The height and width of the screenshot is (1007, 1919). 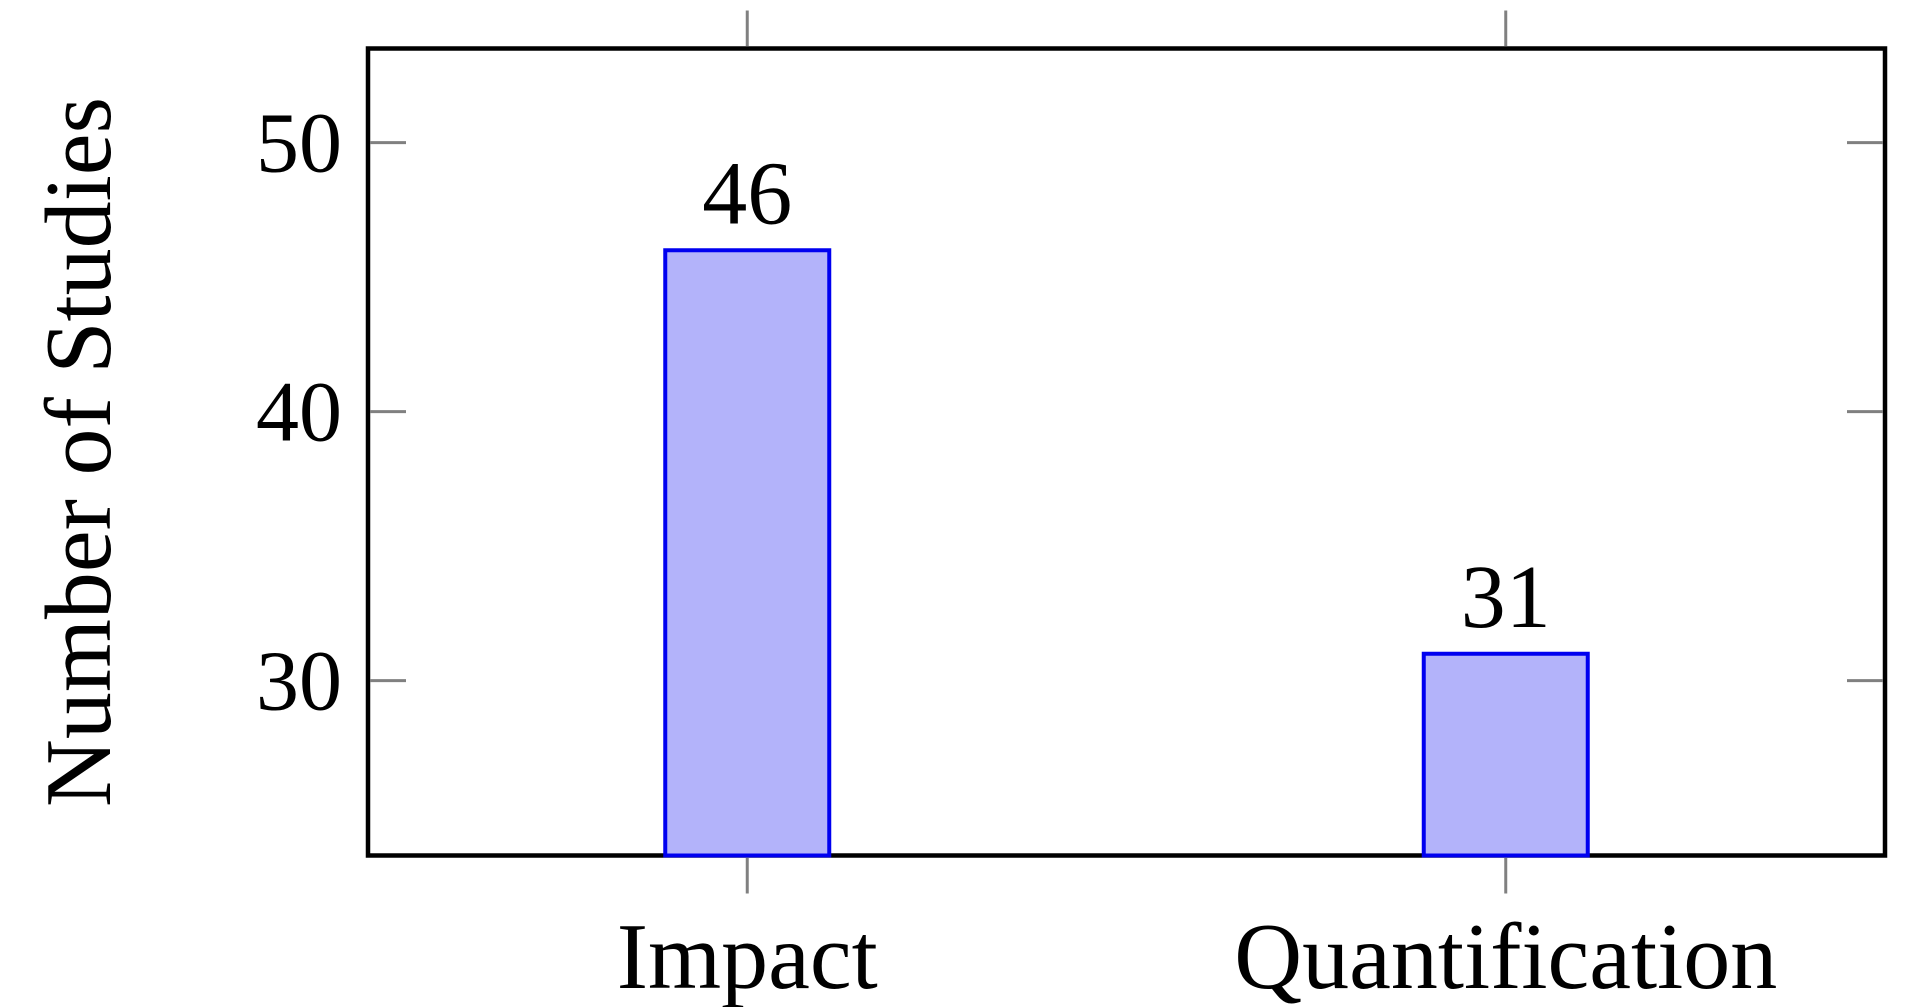 I want to click on bar-value-label: 46, so click(x=747, y=193).